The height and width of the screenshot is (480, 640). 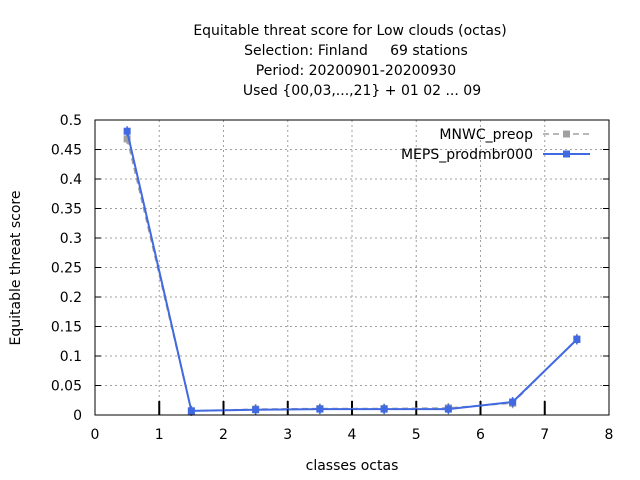 I want to click on x-tick-label: 8, so click(x=609, y=435).